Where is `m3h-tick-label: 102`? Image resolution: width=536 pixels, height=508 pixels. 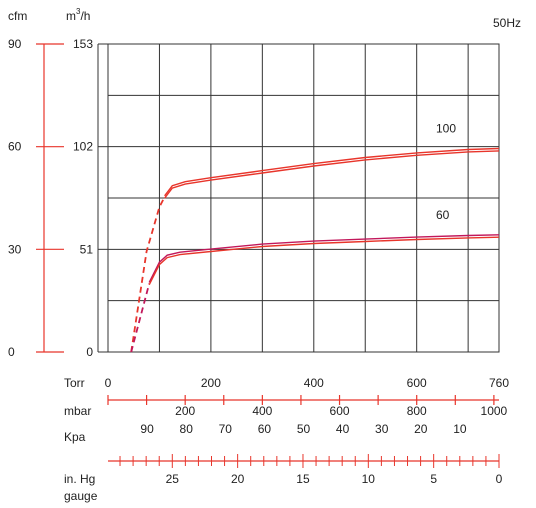 m3h-tick-label: 102 is located at coordinates (83, 147).